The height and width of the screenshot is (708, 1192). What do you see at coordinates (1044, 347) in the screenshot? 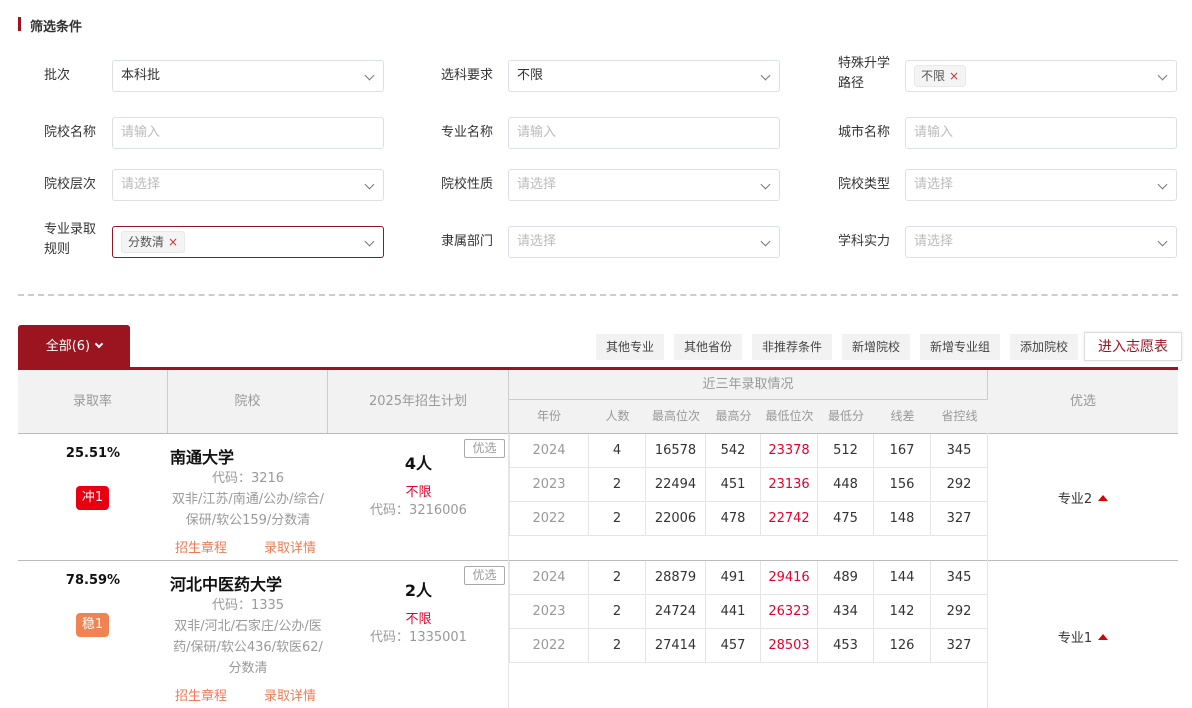
I see `toolbar-button: 添加院校` at bounding box center [1044, 347].